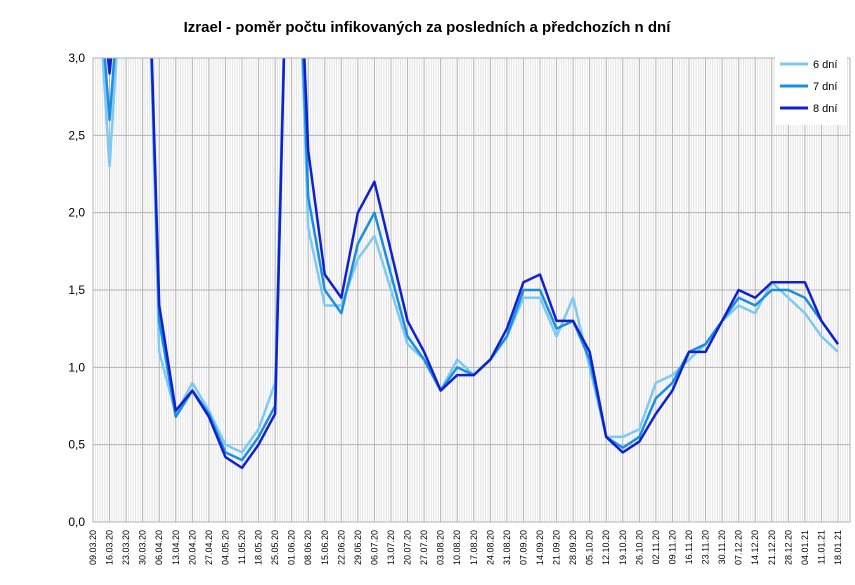 The image size is (855, 585). Describe the element at coordinates (374, 547) in the screenshot. I see `x-tick-label: 06.07.20` at that location.